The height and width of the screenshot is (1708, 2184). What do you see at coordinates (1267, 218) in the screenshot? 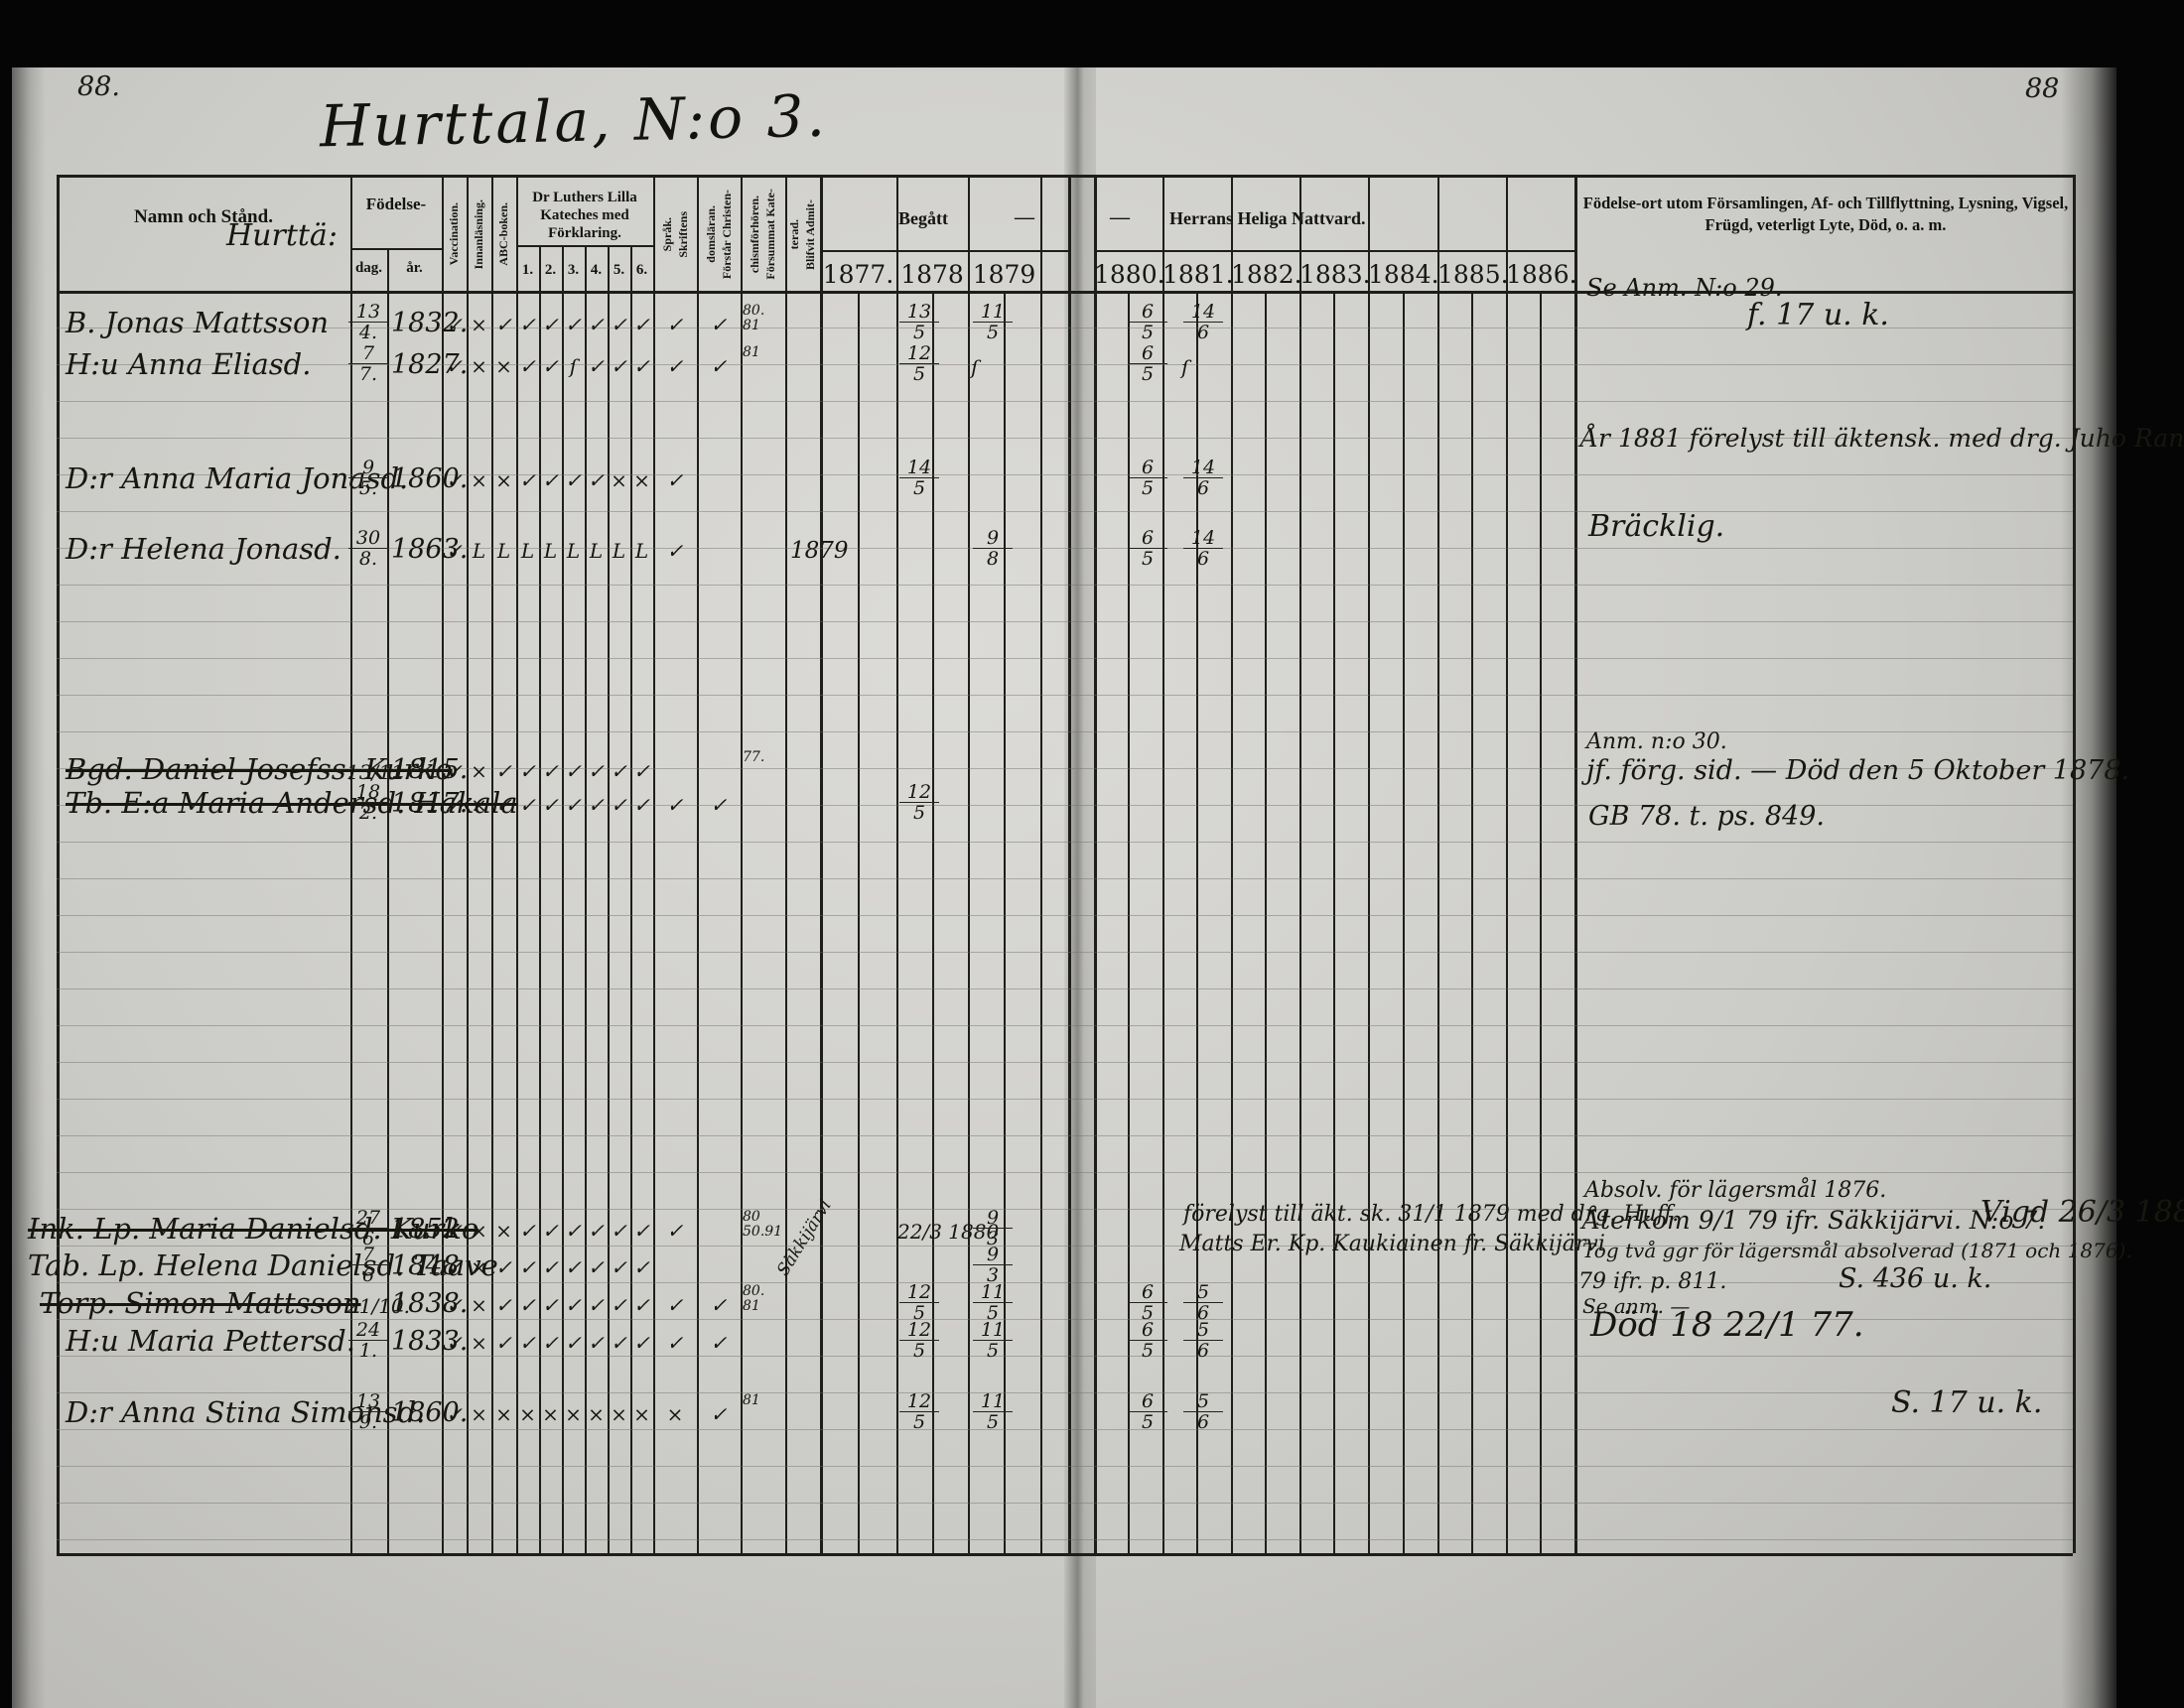
I see `col-header-nattvard: Herrans Heliga Nattvard.` at bounding box center [1267, 218].